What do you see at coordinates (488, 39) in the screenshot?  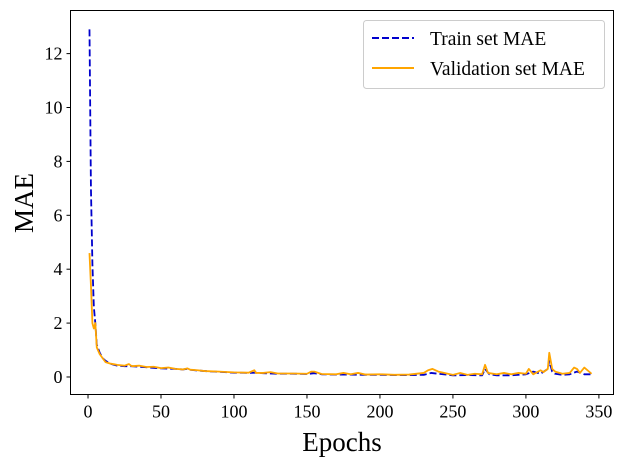 I see `legend-label-train: Train set MAE` at bounding box center [488, 39].